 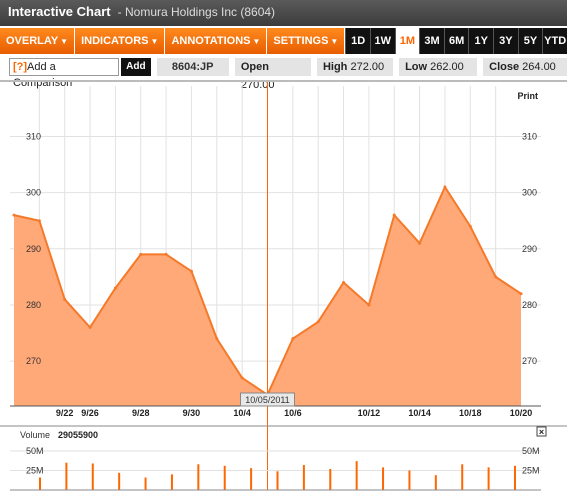 I want to click on y-tick-label-left: 270, so click(x=33, y=361).